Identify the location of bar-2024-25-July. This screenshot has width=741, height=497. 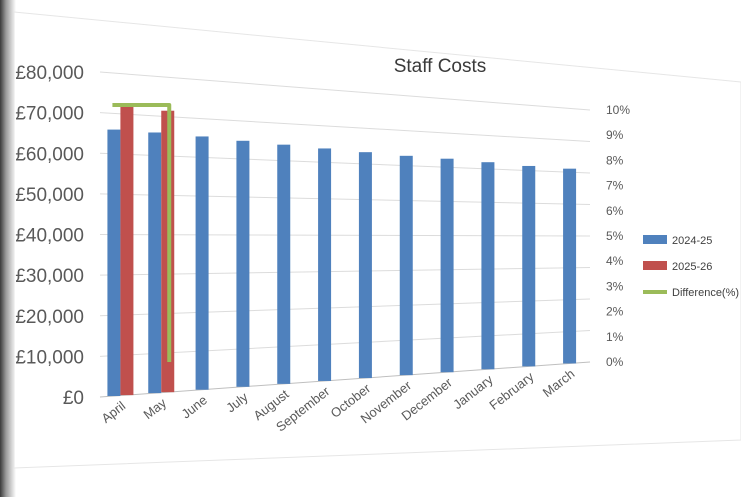
(243, 263).